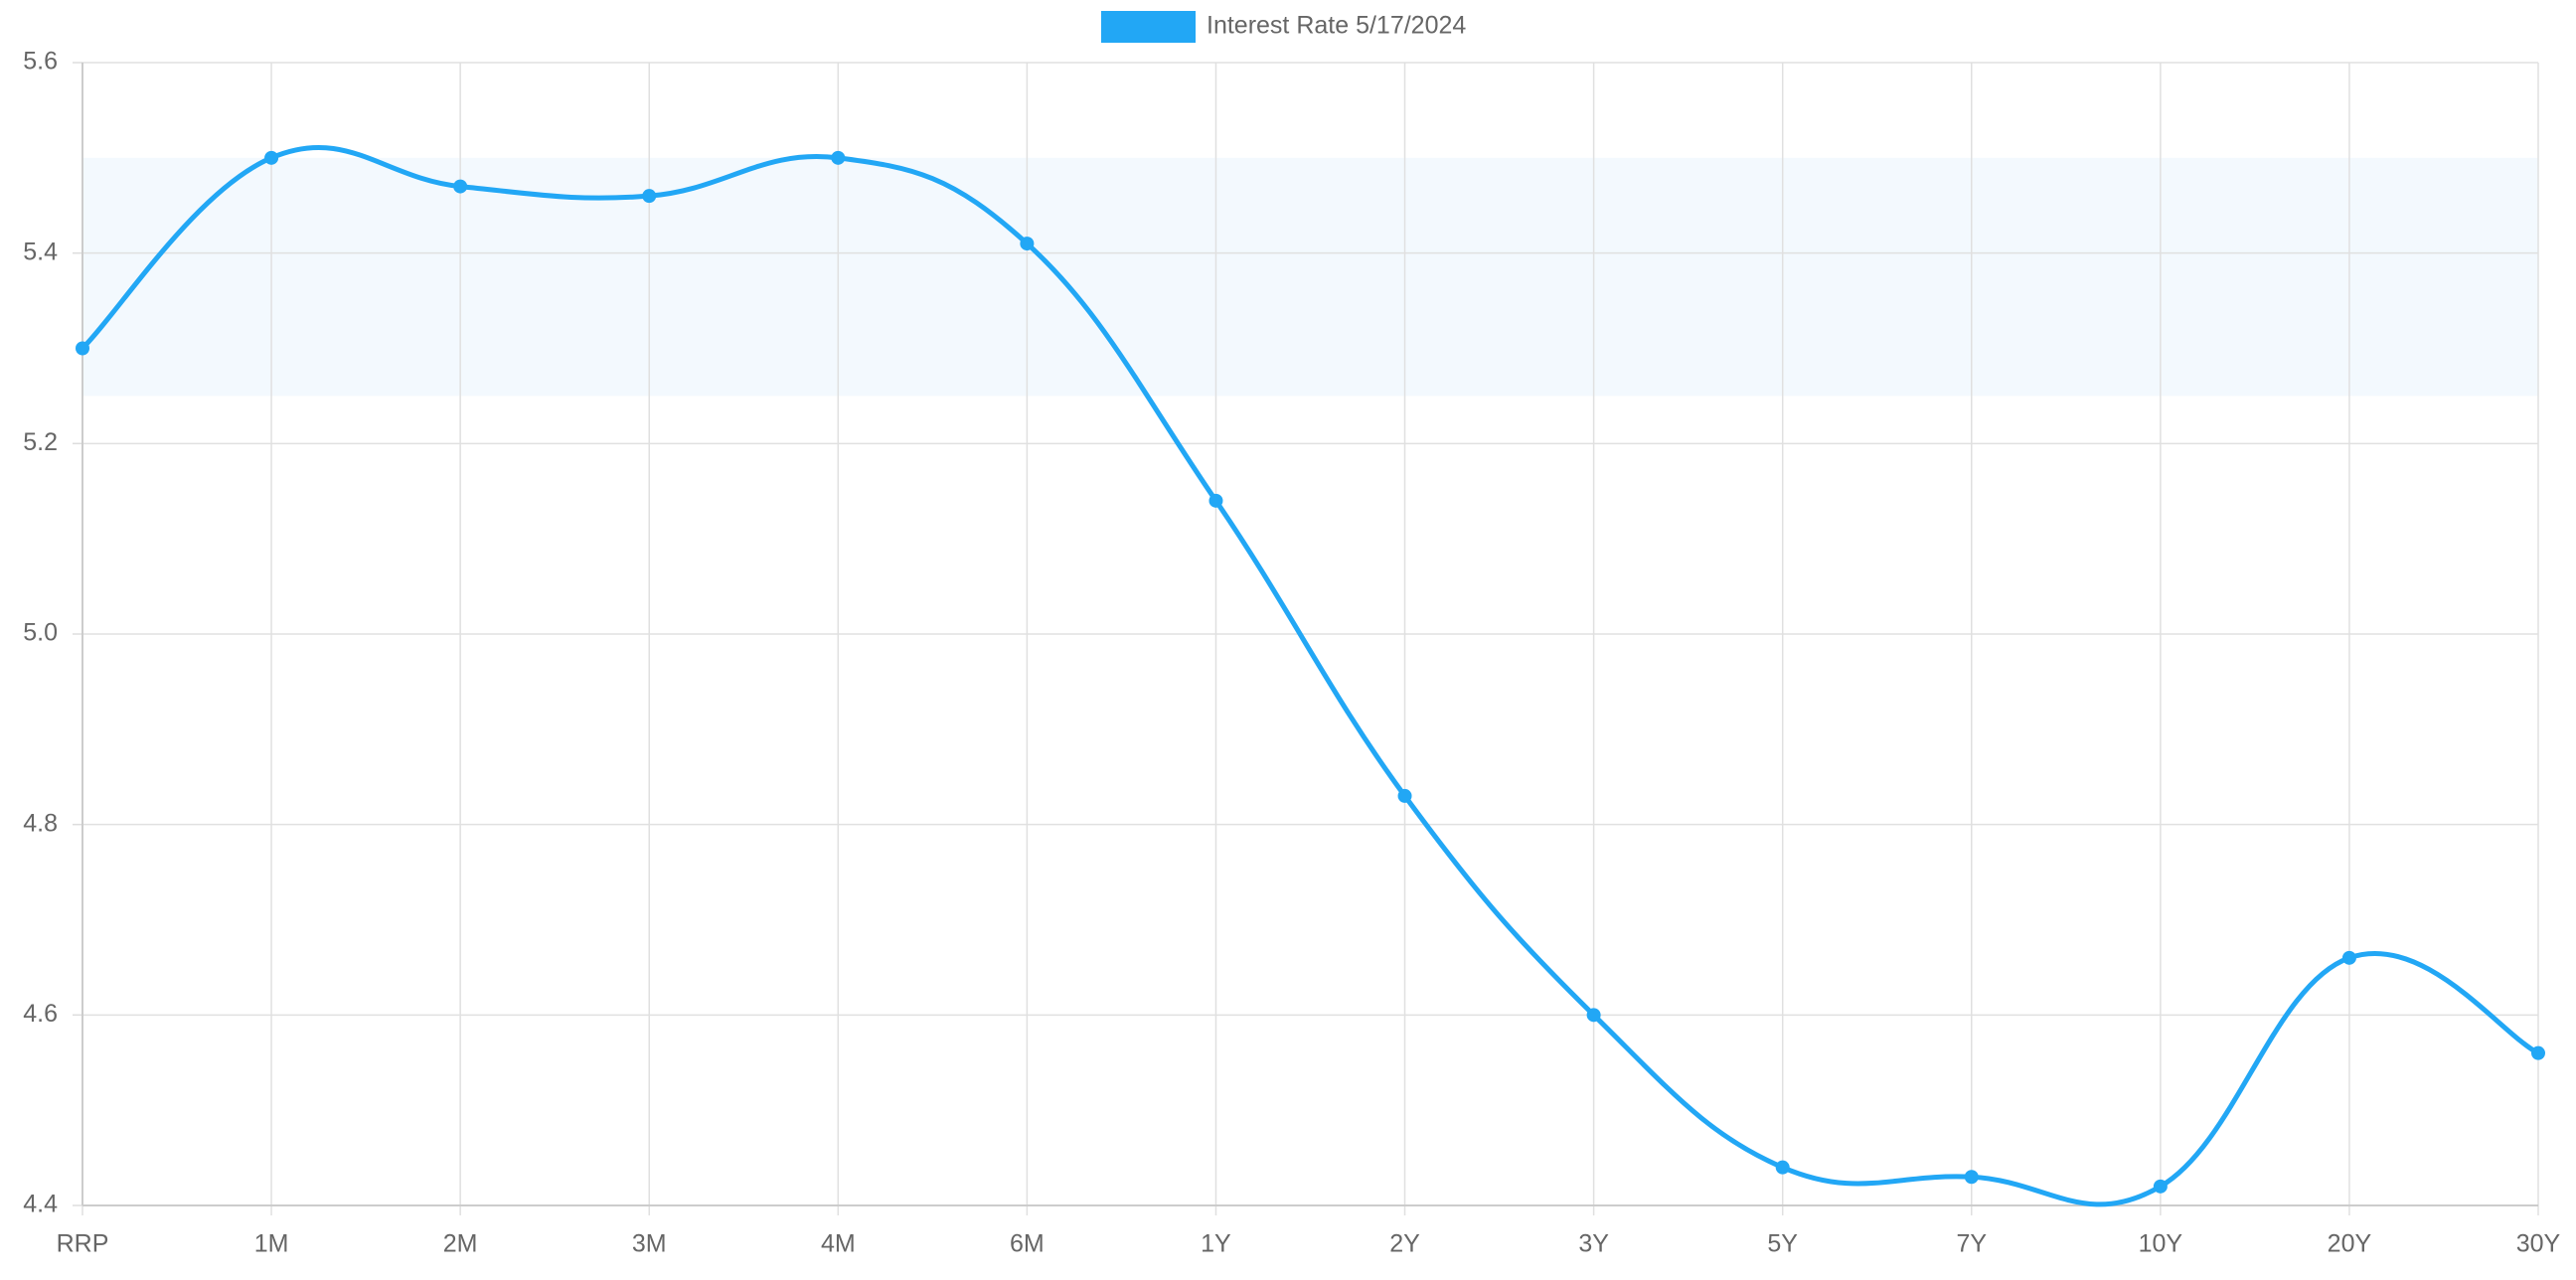 This screenshot has width=2576, height=1280. What do you see at coordinates (40, 252) in the screenshot?
I see `y-tick-label: 5.4` at bounding box center [40, 252].